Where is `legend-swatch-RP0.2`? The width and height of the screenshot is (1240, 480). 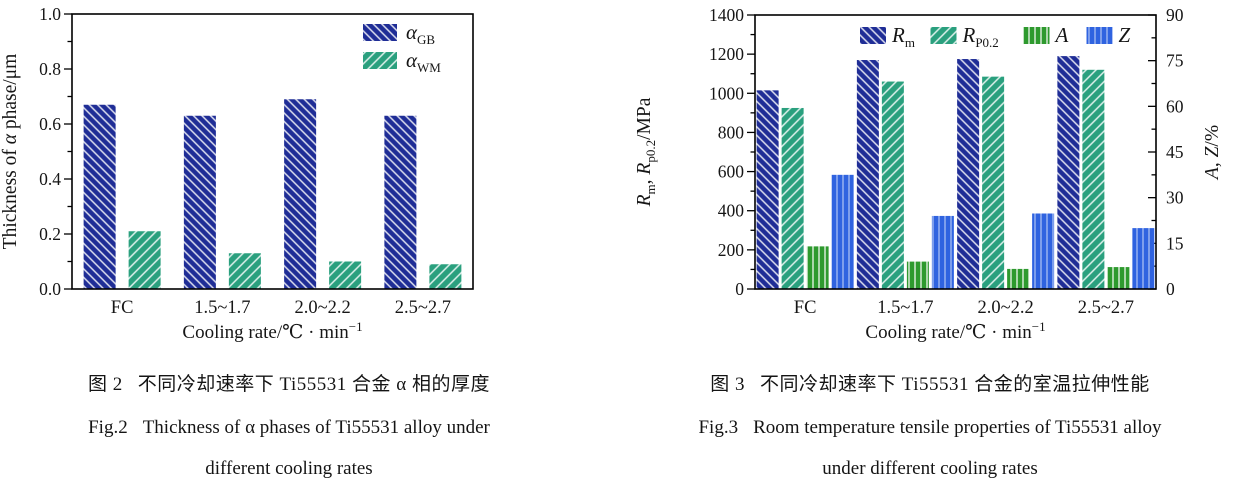
legend-swatch-RP0.2 is located at coordinates (943, 35).